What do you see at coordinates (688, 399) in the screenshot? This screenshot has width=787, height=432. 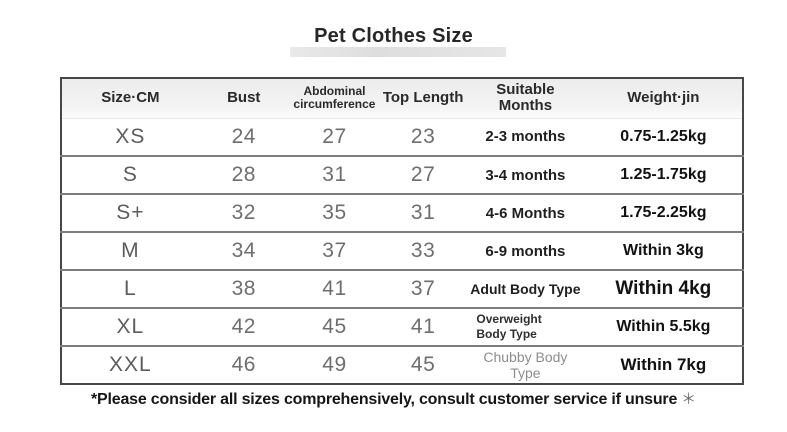 I see `asterisk-icon: ＊` at bounding box center [688, 399].